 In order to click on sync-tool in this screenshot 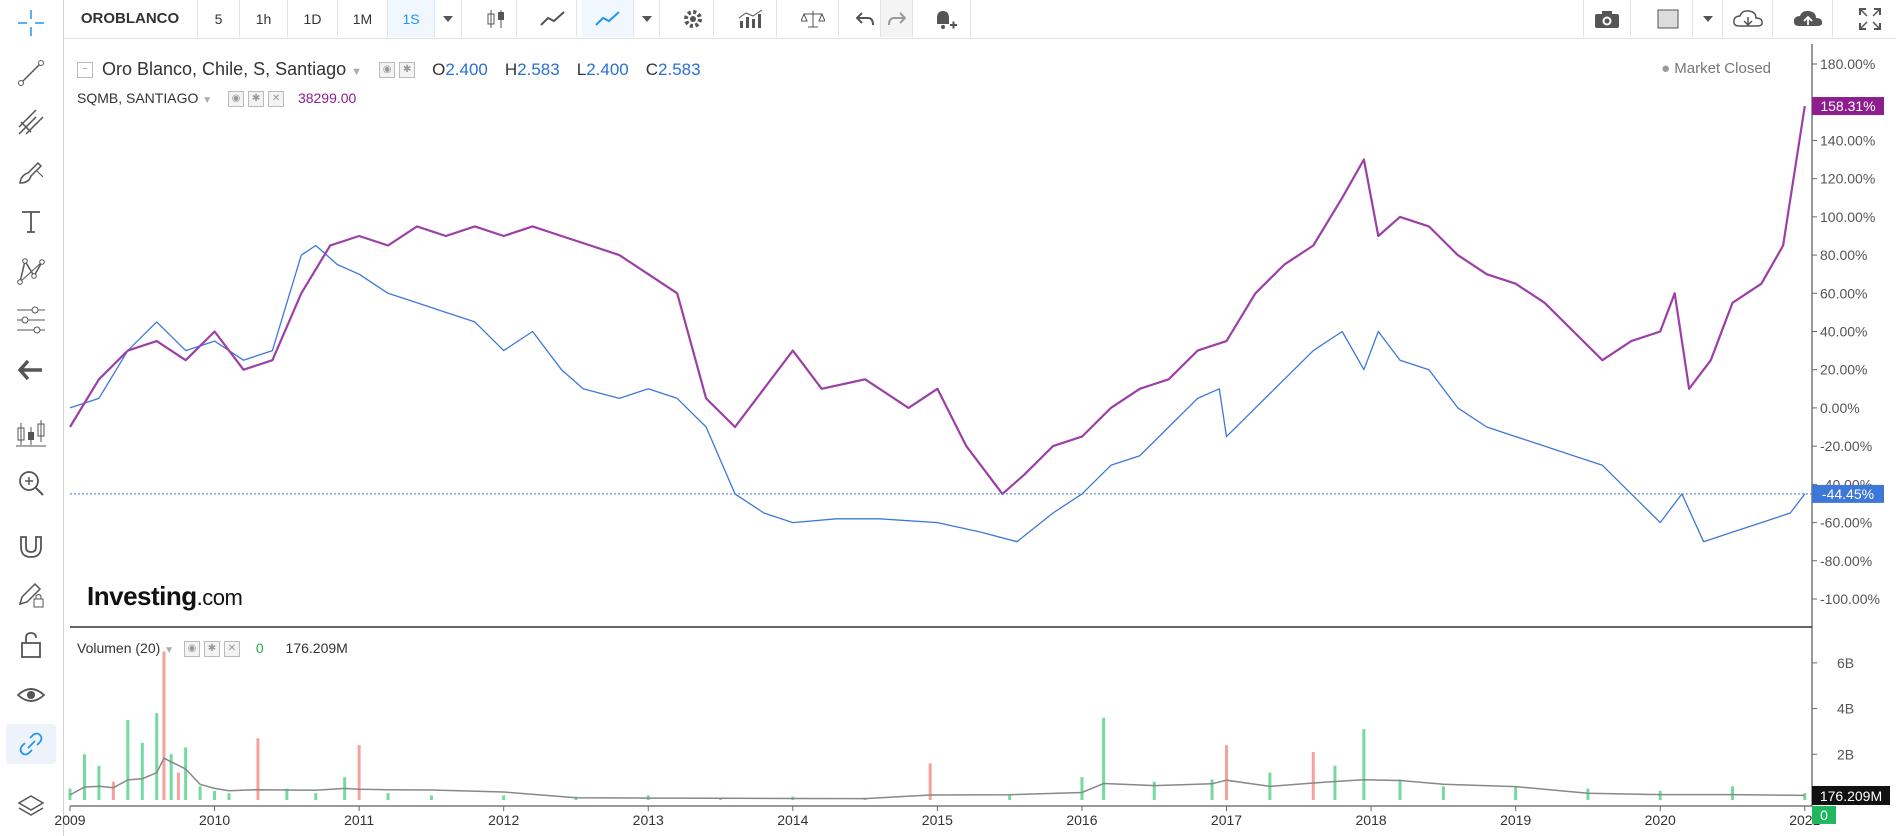, I will do `click(31, 744)`.